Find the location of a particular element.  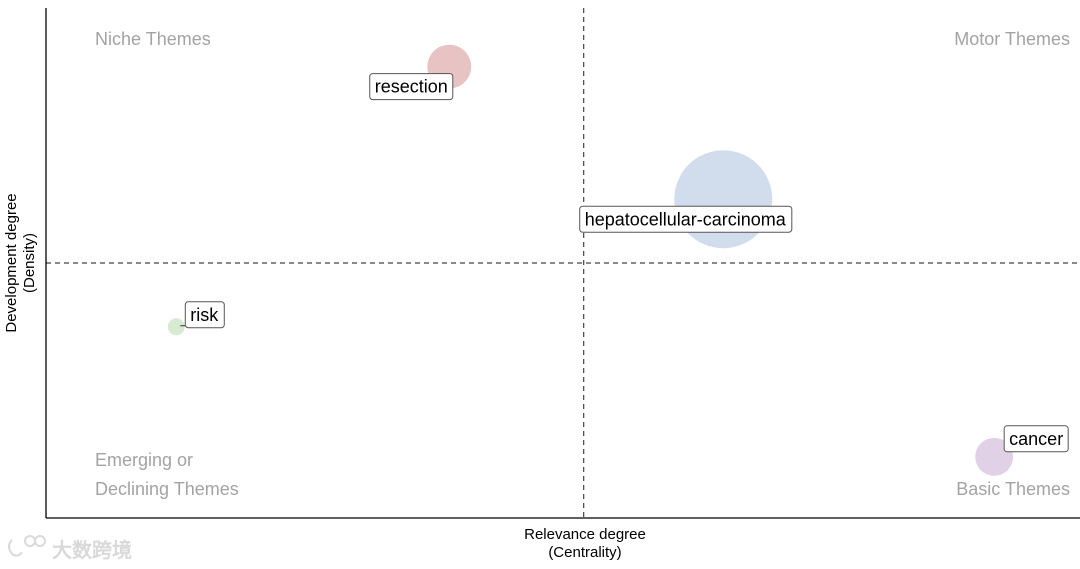

bubble-label-risk: risk is located at coordinates (204, 315).